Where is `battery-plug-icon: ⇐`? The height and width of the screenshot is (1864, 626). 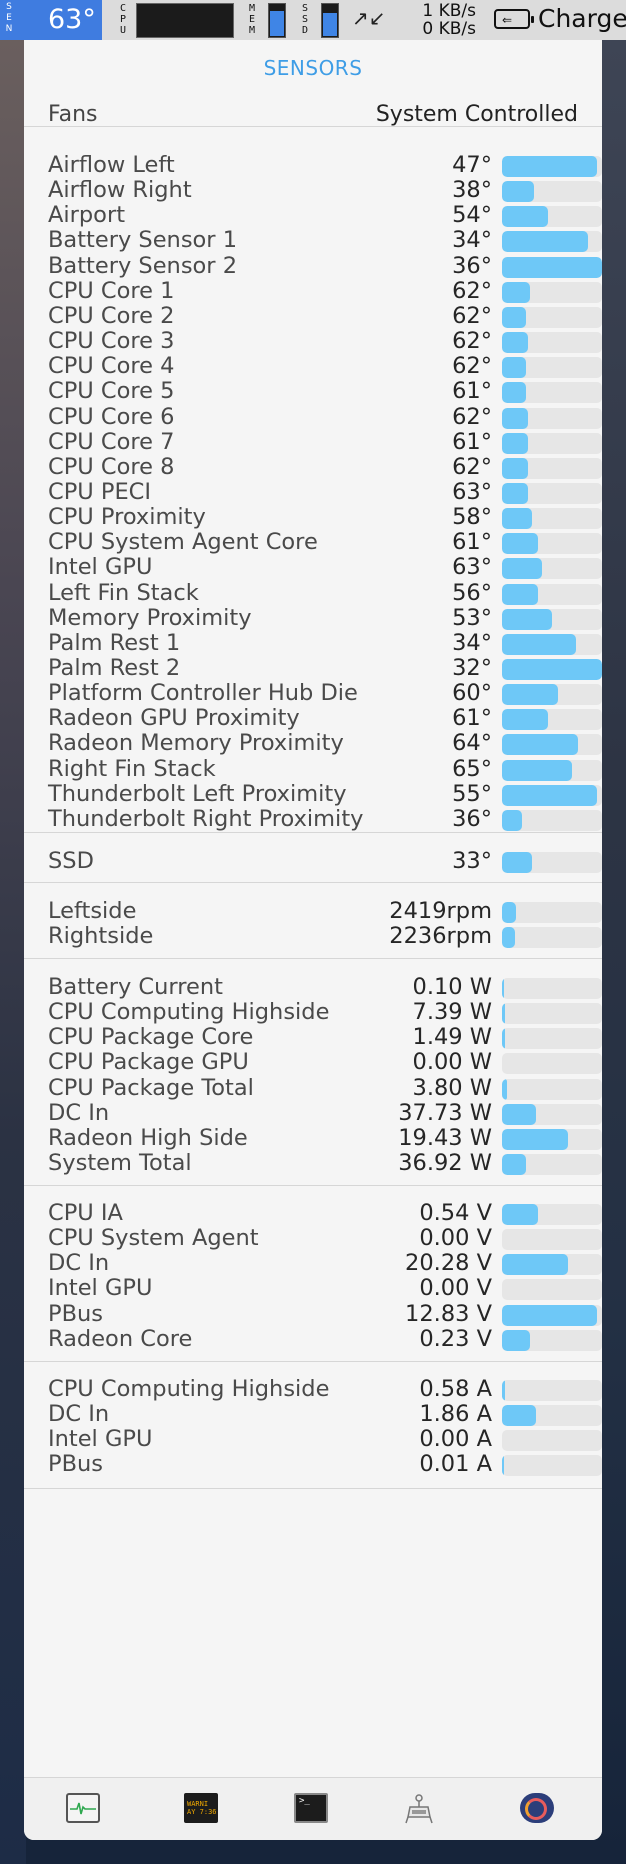
battery-plug-icon: ⇐ is located at coordinates (514, 19).